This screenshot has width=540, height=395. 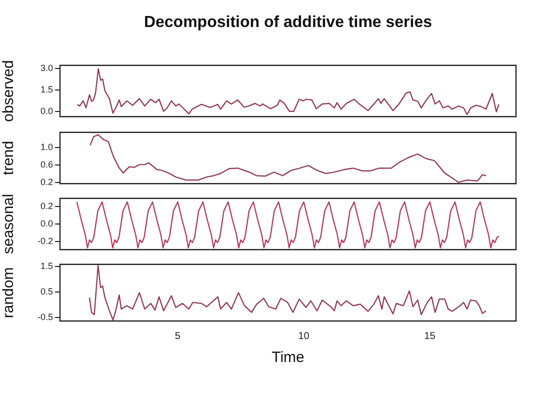 I want to click on y-tick-label: 1.0, so click(x=46, y=147).